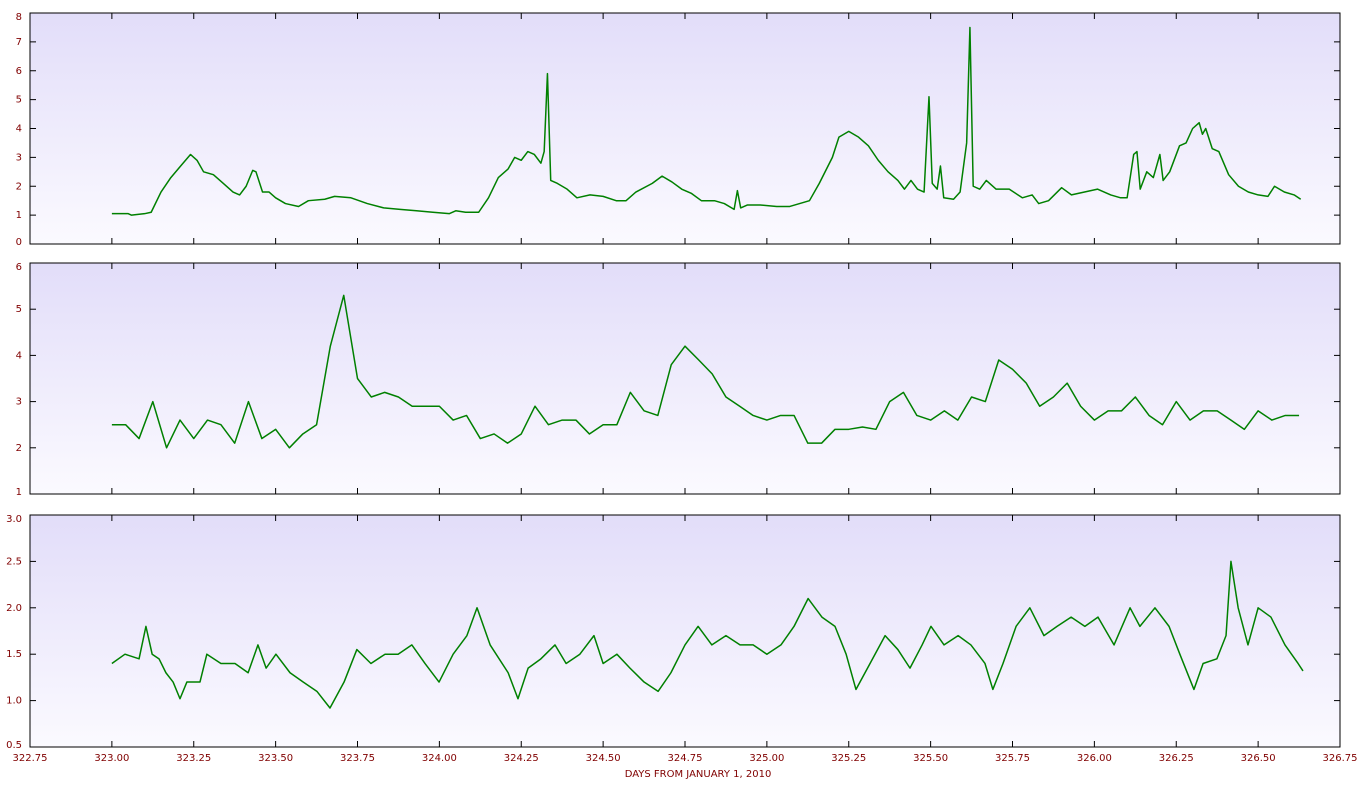  Describe the element at coordinates (848, 758) in the screenshot. I see `x-tick-label: 325.25` at that location.